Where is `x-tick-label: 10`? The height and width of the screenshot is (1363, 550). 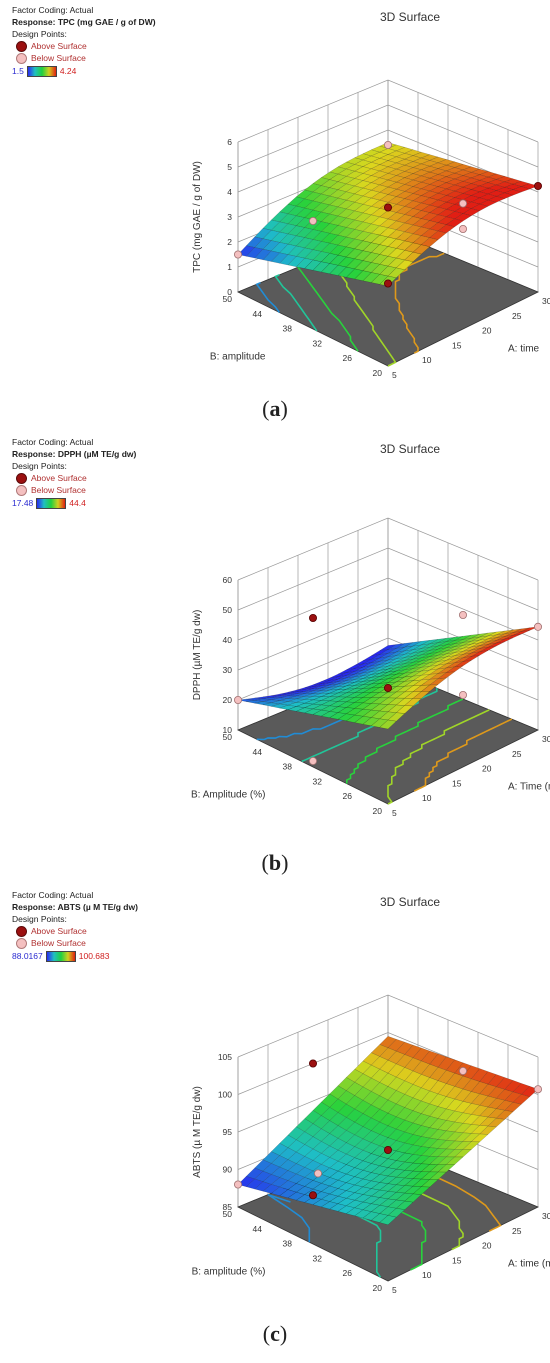
x-tick-label: 10 is located at coordinates (427, 1275).